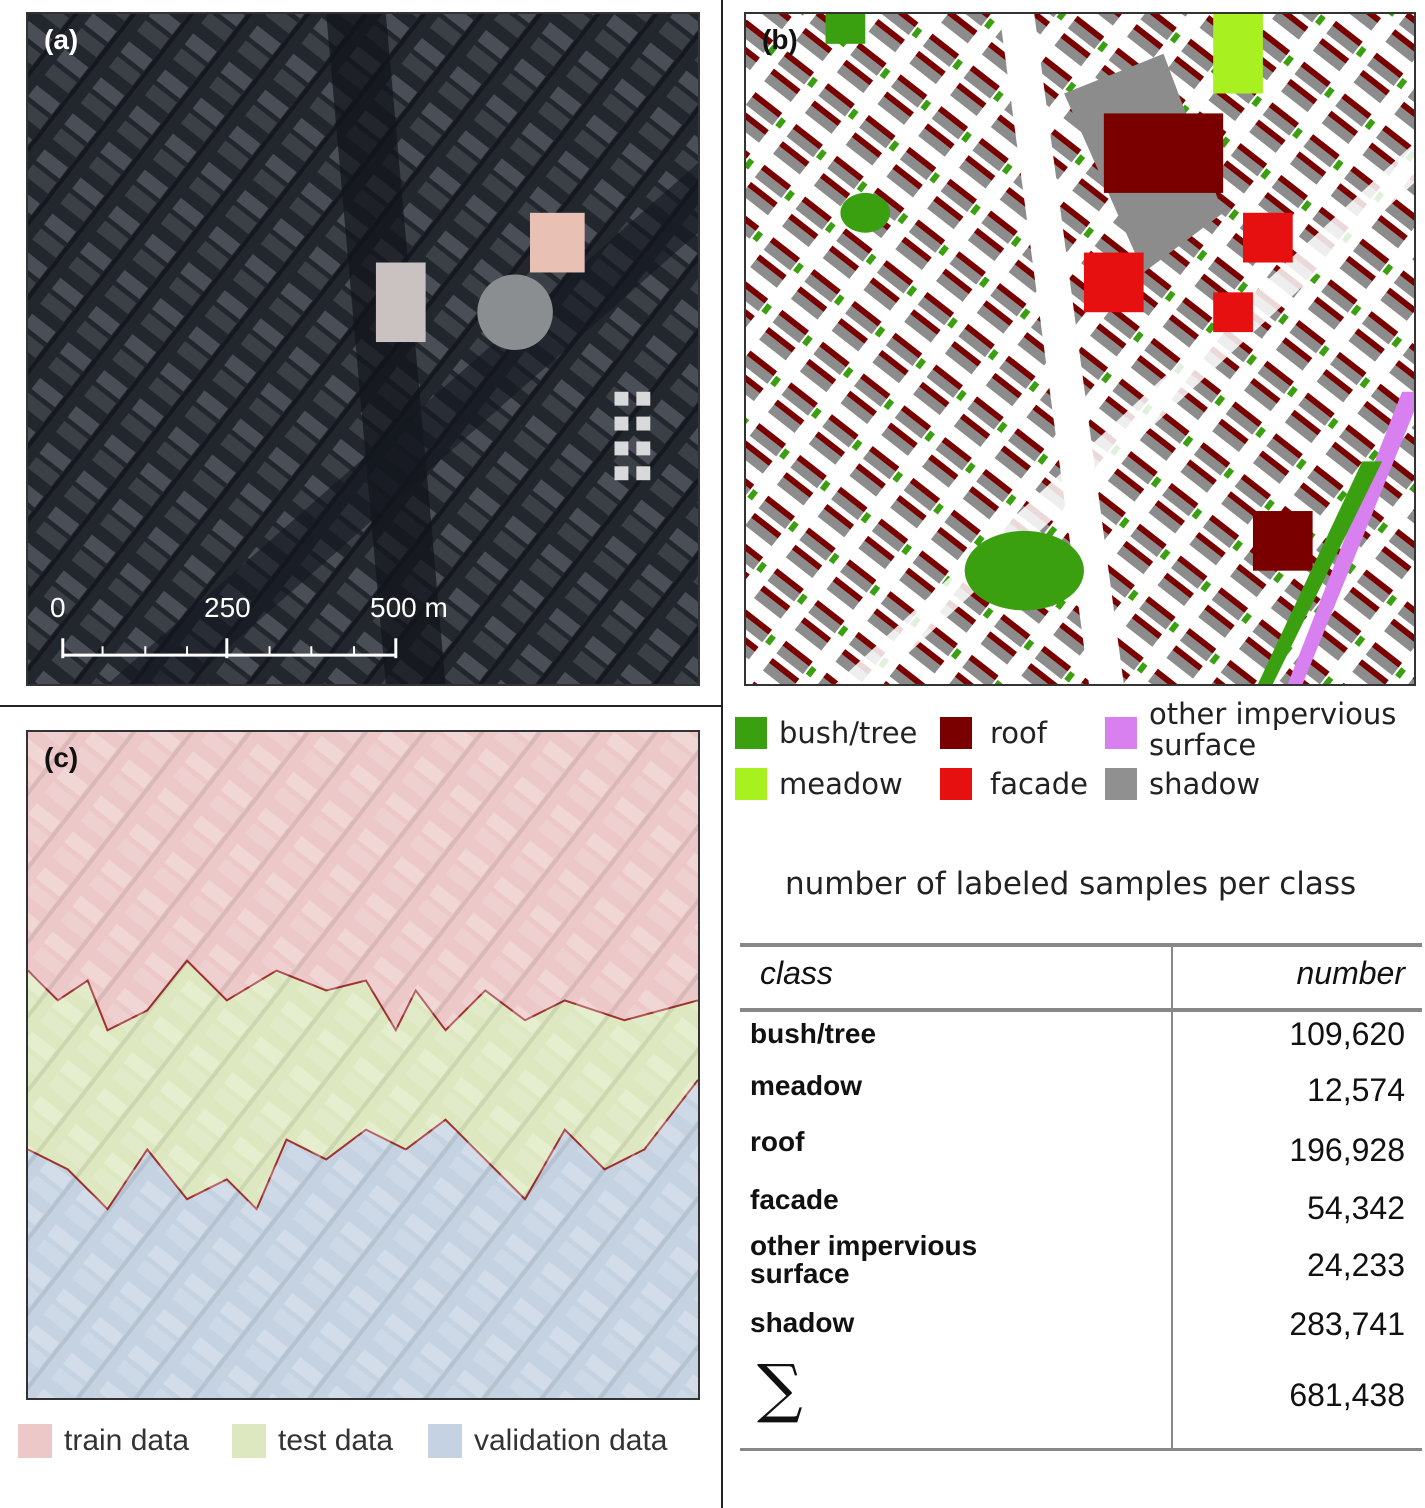 The image size is (1425, 1508). Describe the element at coordinates (751, 733) in the screenshot. I see `bush-tree-swatch` at that location.